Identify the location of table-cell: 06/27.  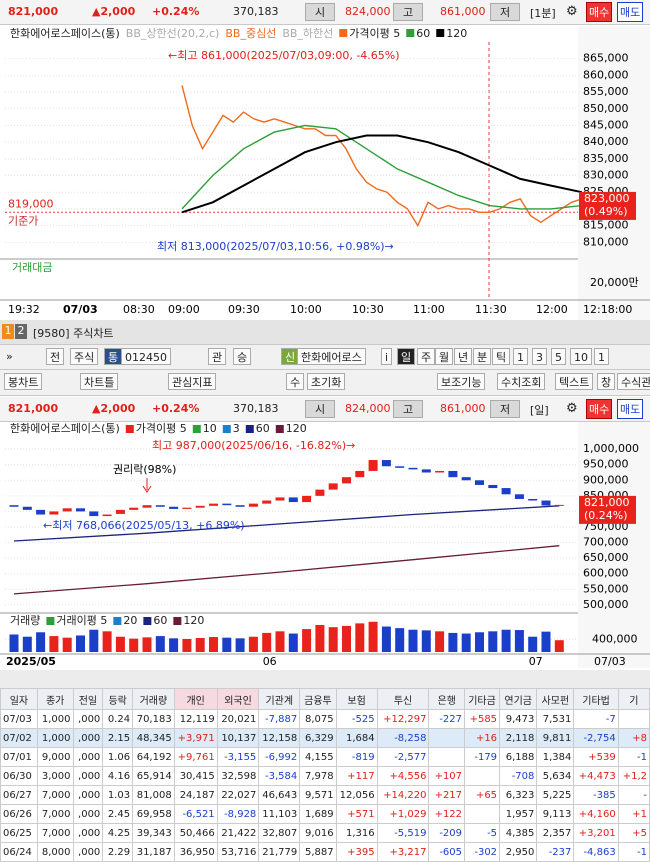
(19, 795).